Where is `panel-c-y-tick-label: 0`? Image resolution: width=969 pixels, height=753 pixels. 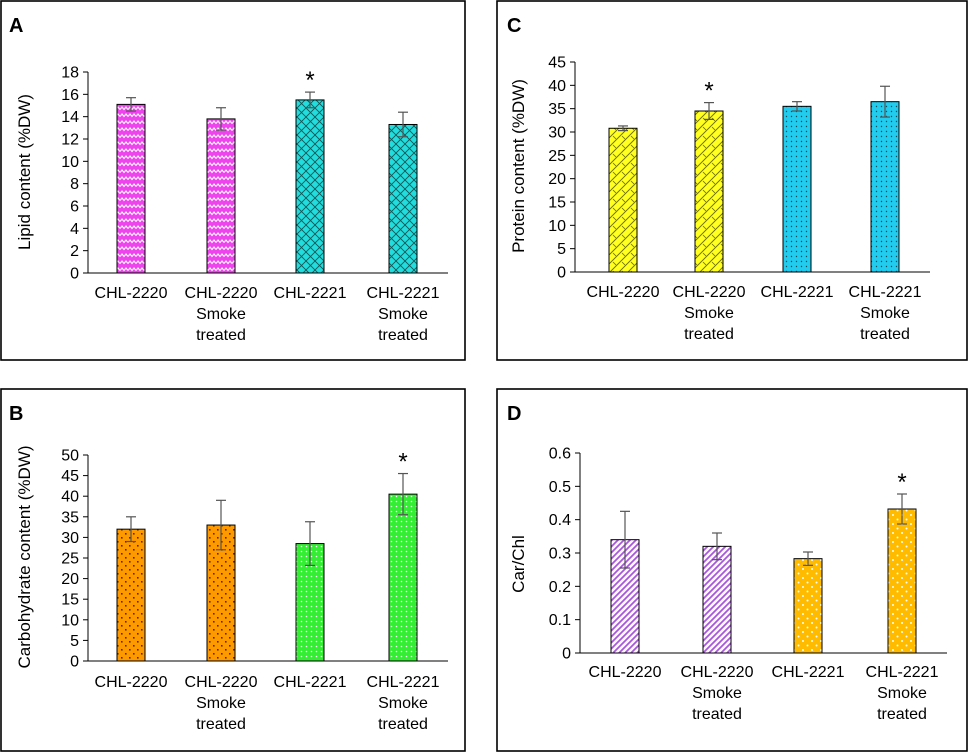
panel-c-y-tick-label: 0 is located at coordinates (561, 273).